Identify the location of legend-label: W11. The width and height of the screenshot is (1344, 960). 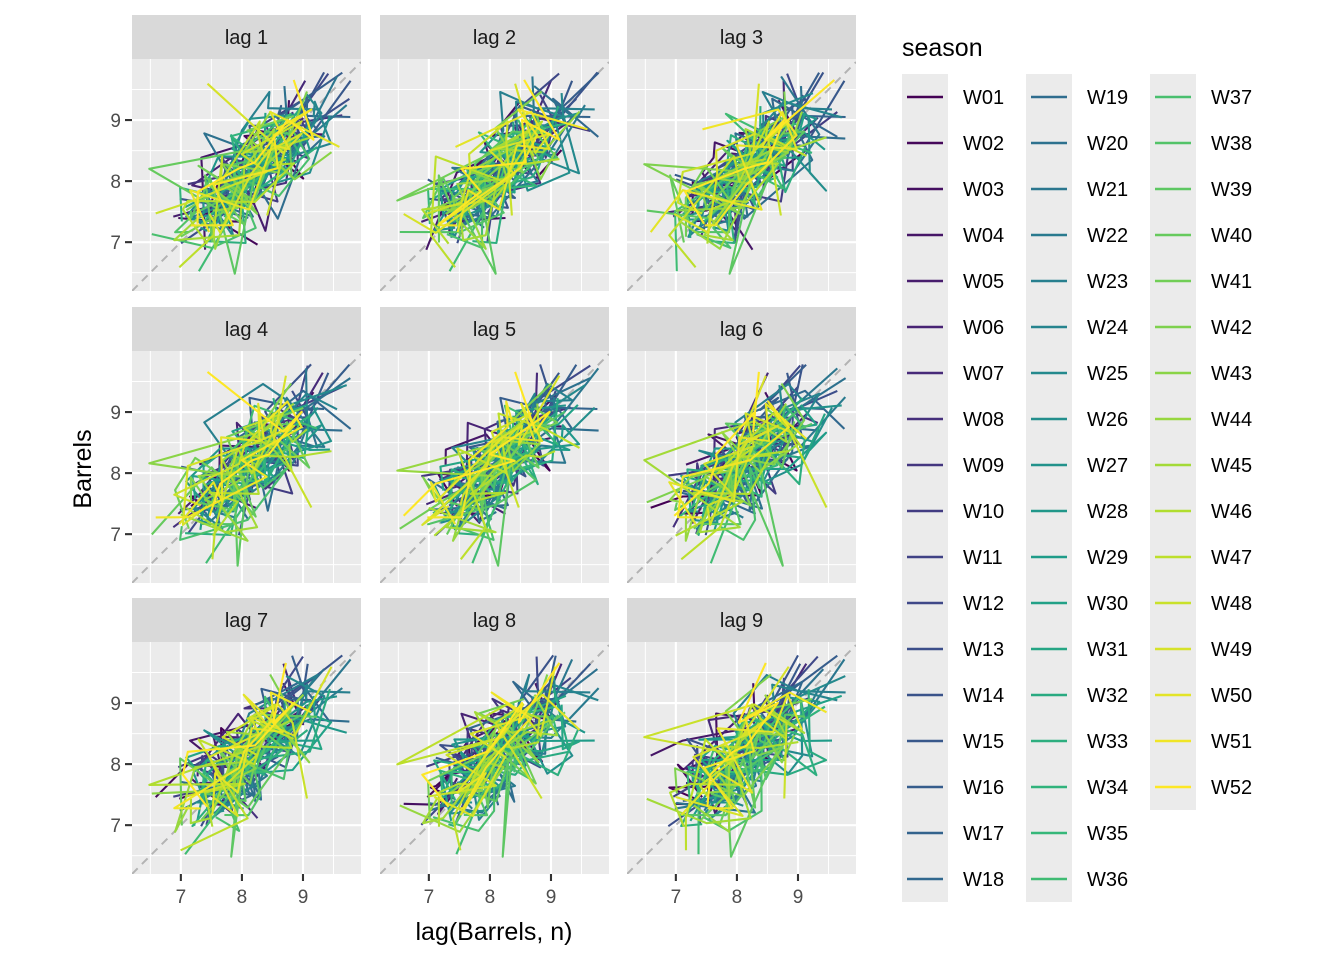
(983, 558).